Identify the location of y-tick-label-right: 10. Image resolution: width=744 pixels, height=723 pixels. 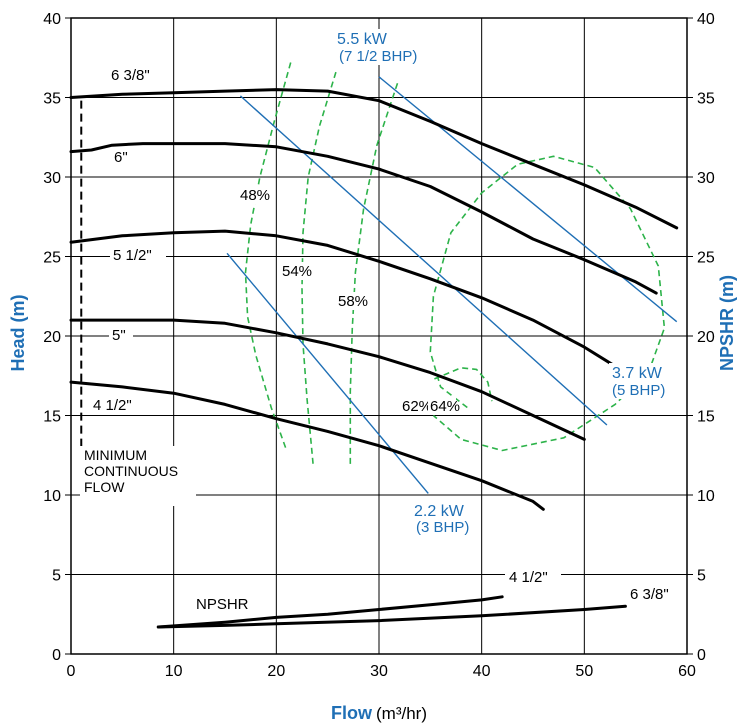
(706, 496).